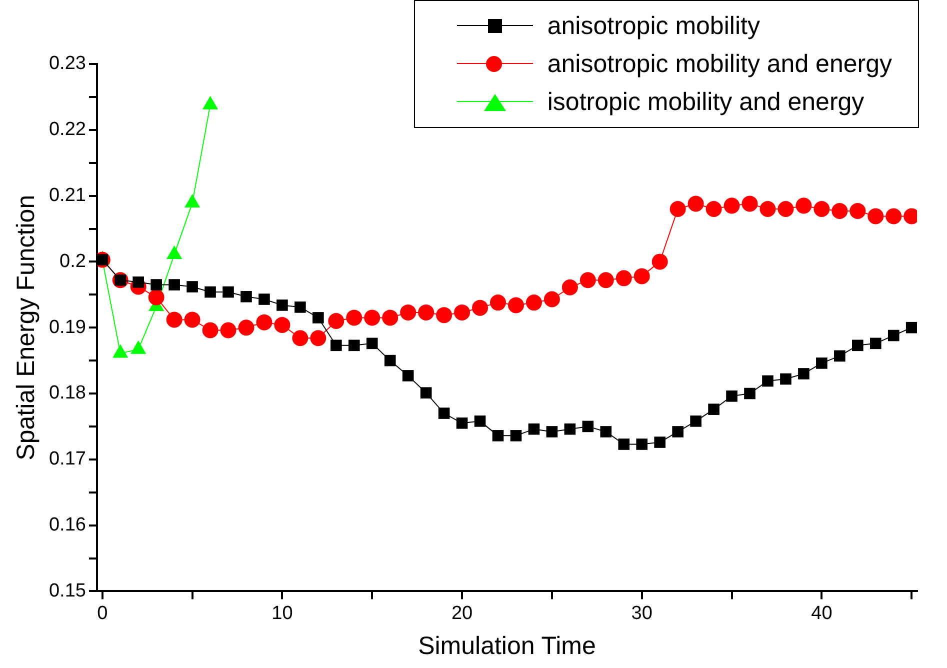  I want to click on x-tick-label: 0, so click(102, 613).